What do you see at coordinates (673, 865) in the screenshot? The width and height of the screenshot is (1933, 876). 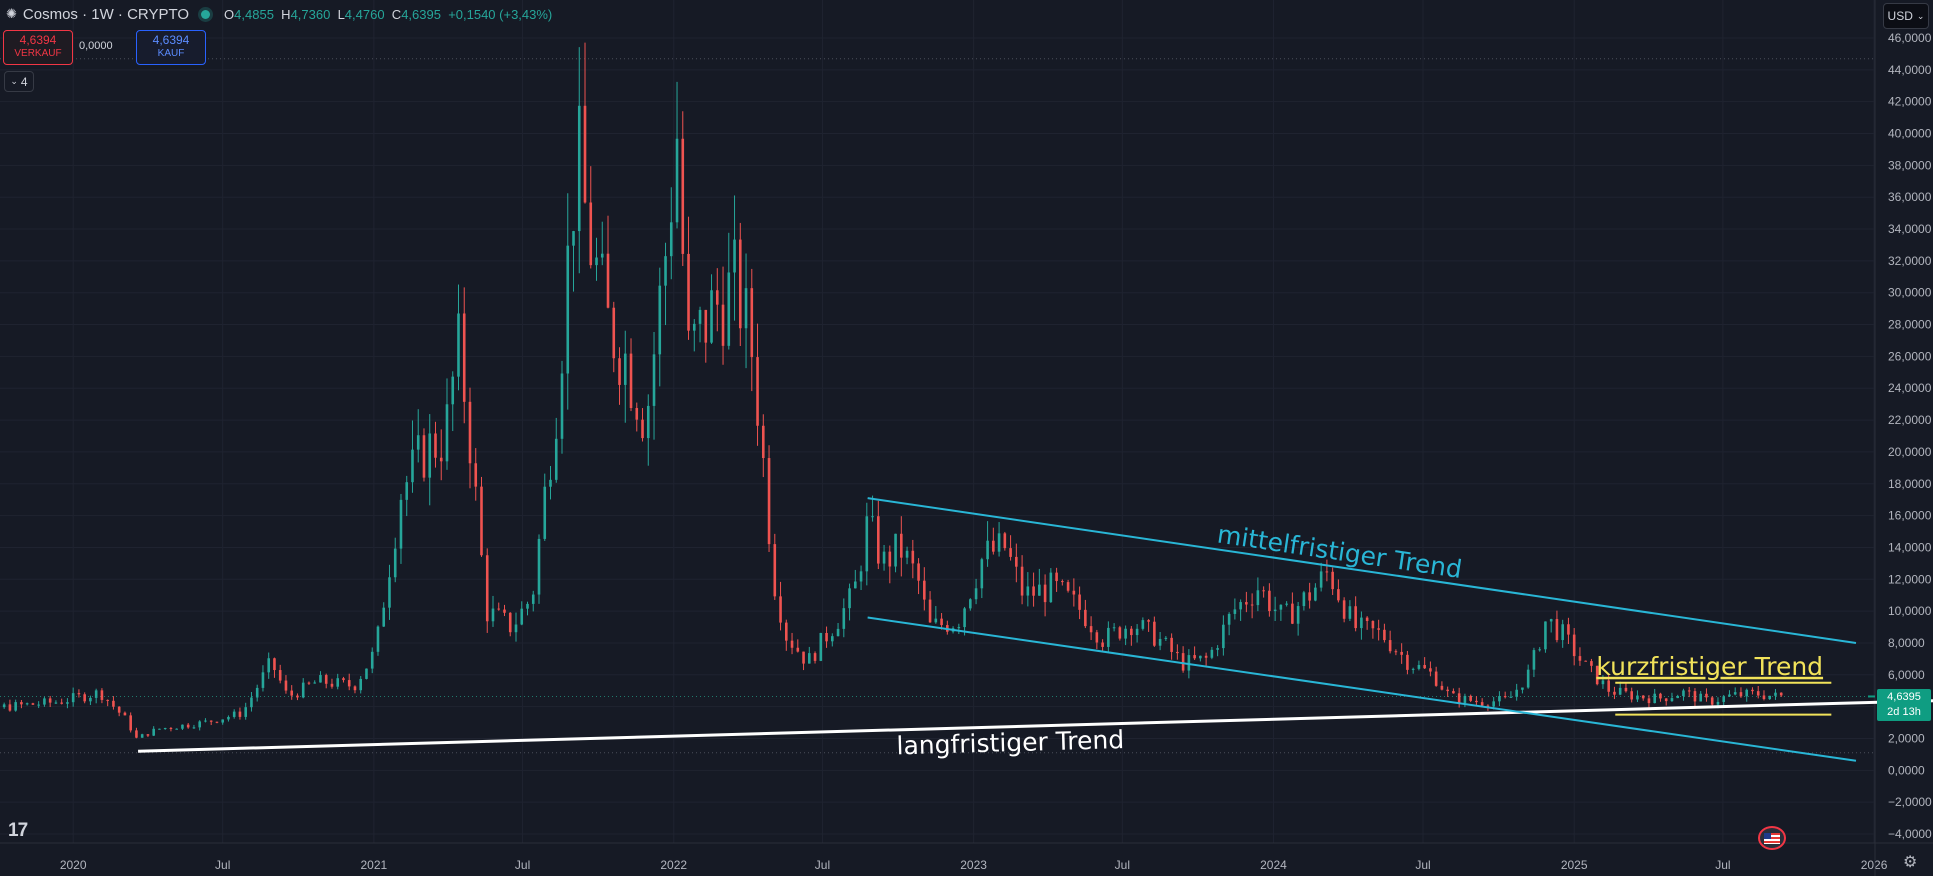 I see `x-tick-label: 2022` at bounding box center [673, 865].